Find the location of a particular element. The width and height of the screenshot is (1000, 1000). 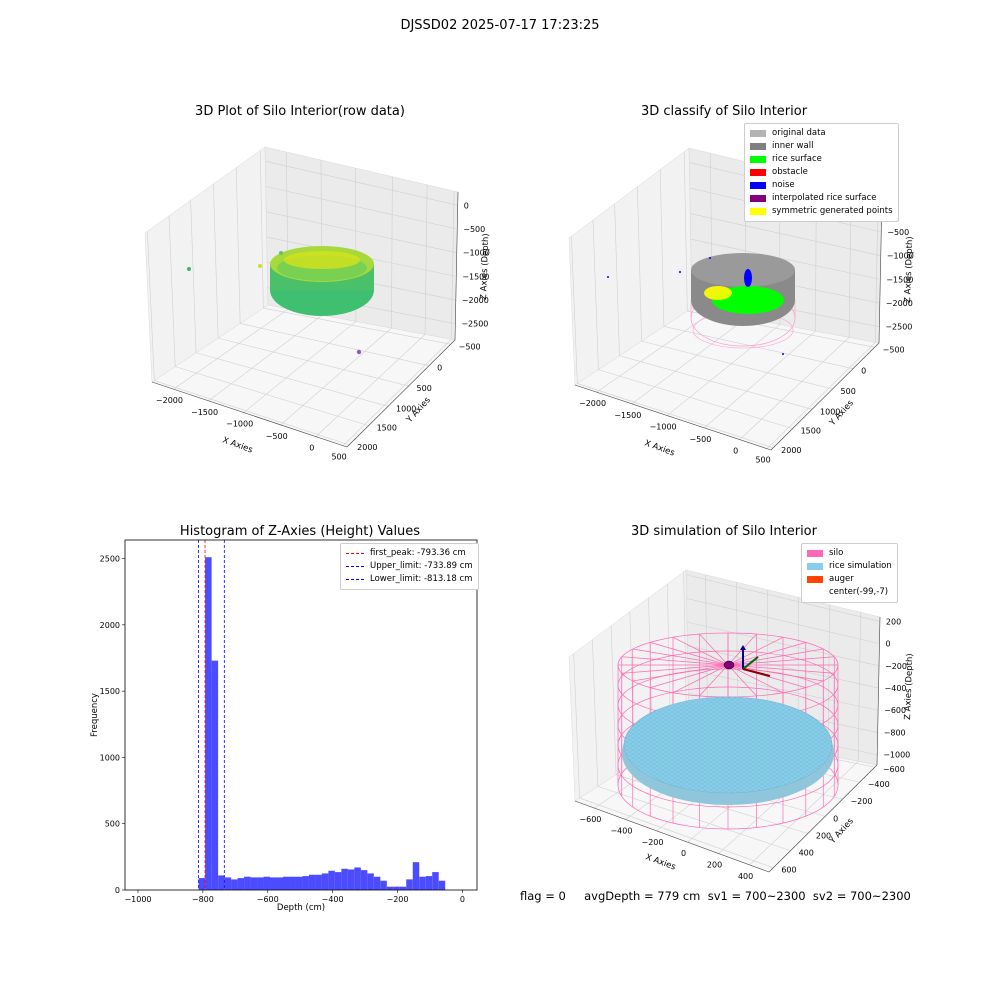

histogram-reference-lines is located at coordinates (211, 715).